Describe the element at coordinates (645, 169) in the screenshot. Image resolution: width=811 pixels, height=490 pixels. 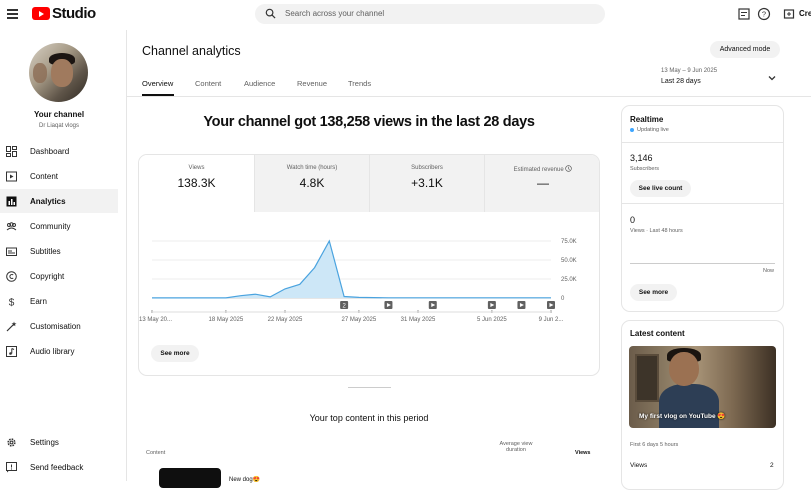
I see `realtime-subscribers-label: Subscribers` at that location.